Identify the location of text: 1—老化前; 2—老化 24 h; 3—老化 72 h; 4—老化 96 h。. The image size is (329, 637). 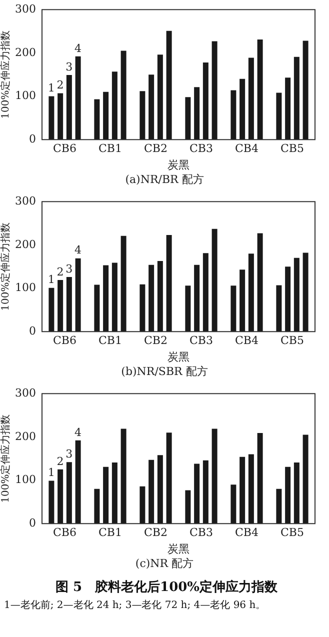
(135, 605).